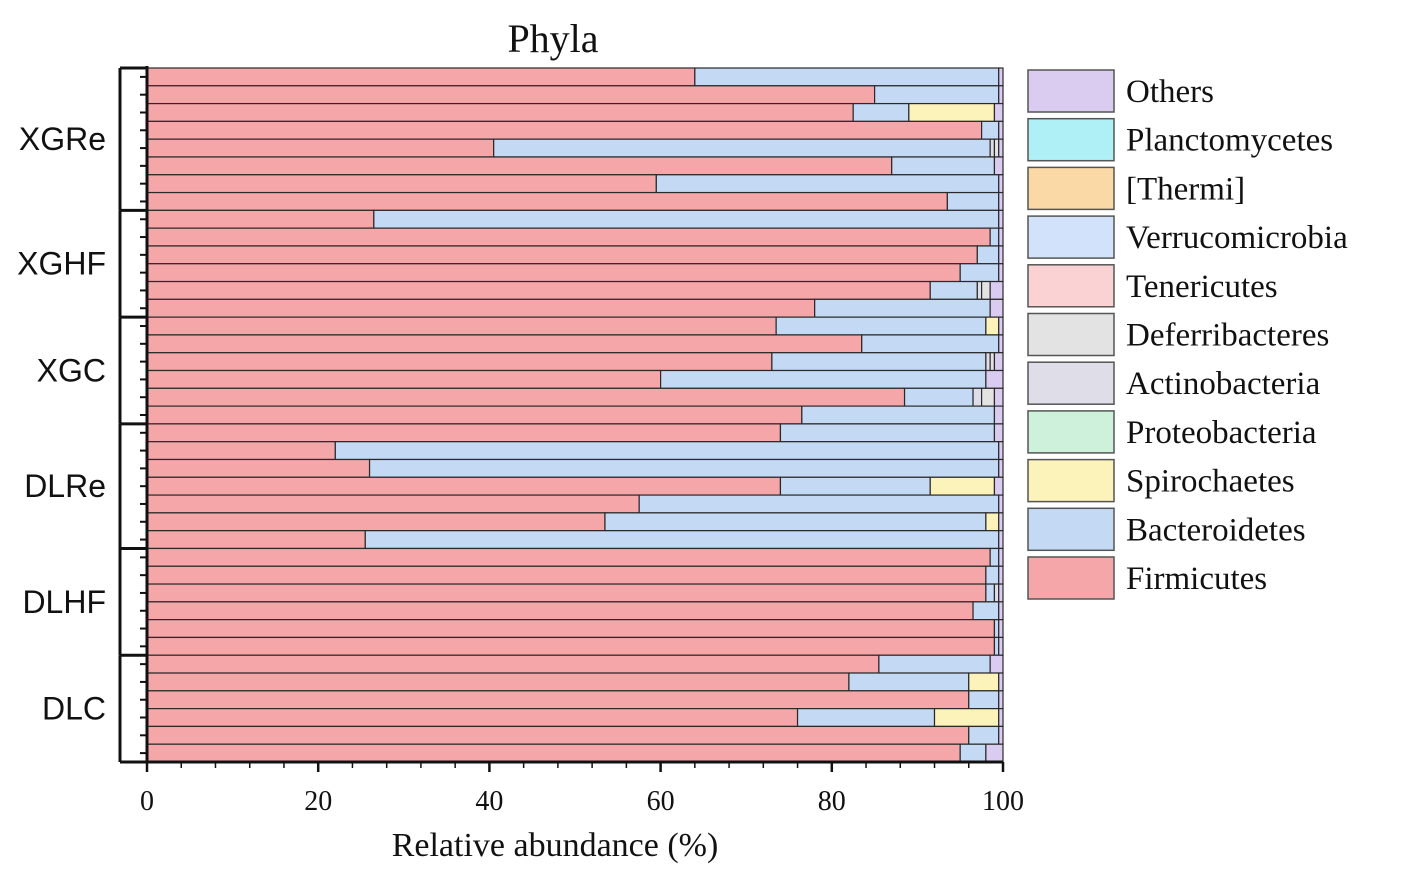 The height and width of the screenshot is (888, 1406). What do you see at coordinates (1185, 189) in the screenshot?
I see `legend-label: [Thermi]` at bounding box center [1185, 189].